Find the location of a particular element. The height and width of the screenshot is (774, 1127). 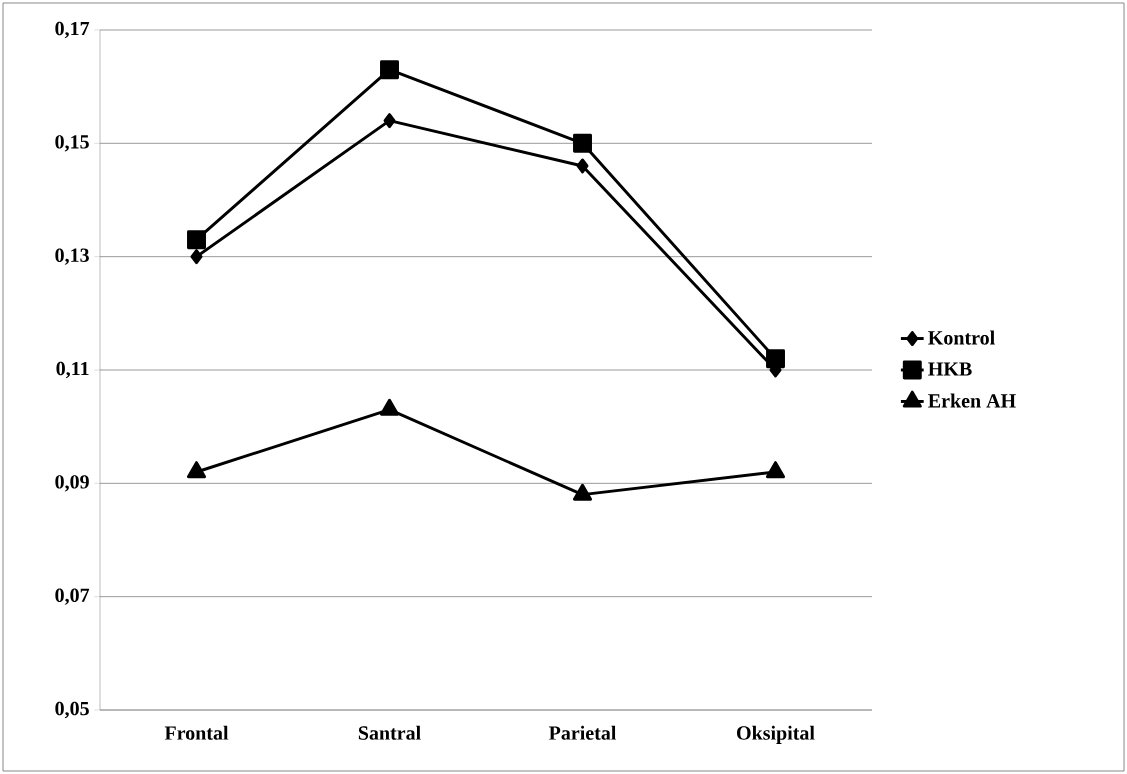

y-tick-label: 0,07 is located at coordinates (72, 596).